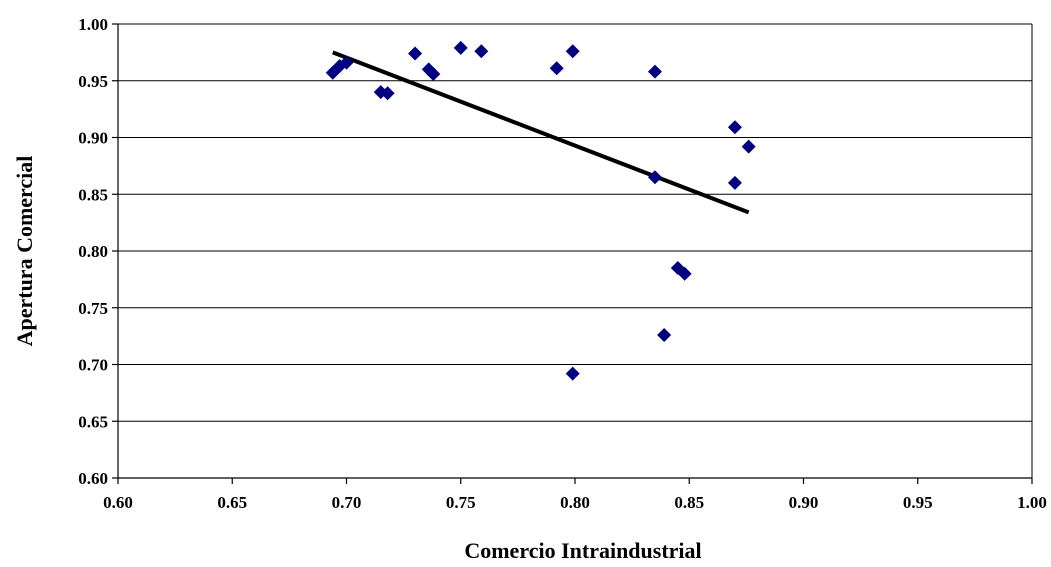 Image resolution: width=1051 pixels, height=567 pixels. I want to click on y-tick-label-3: 0.75, so click(93, 308).